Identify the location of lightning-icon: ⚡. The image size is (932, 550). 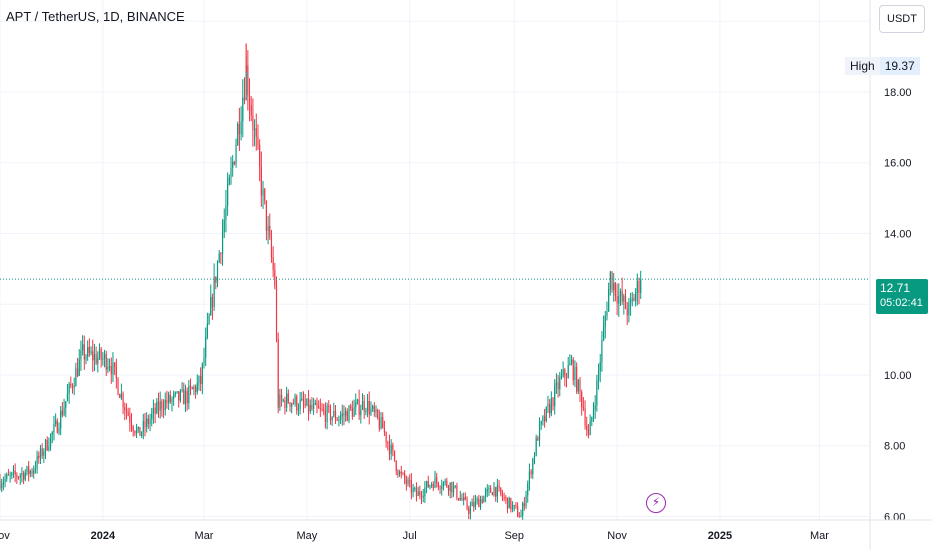
(656, 503).